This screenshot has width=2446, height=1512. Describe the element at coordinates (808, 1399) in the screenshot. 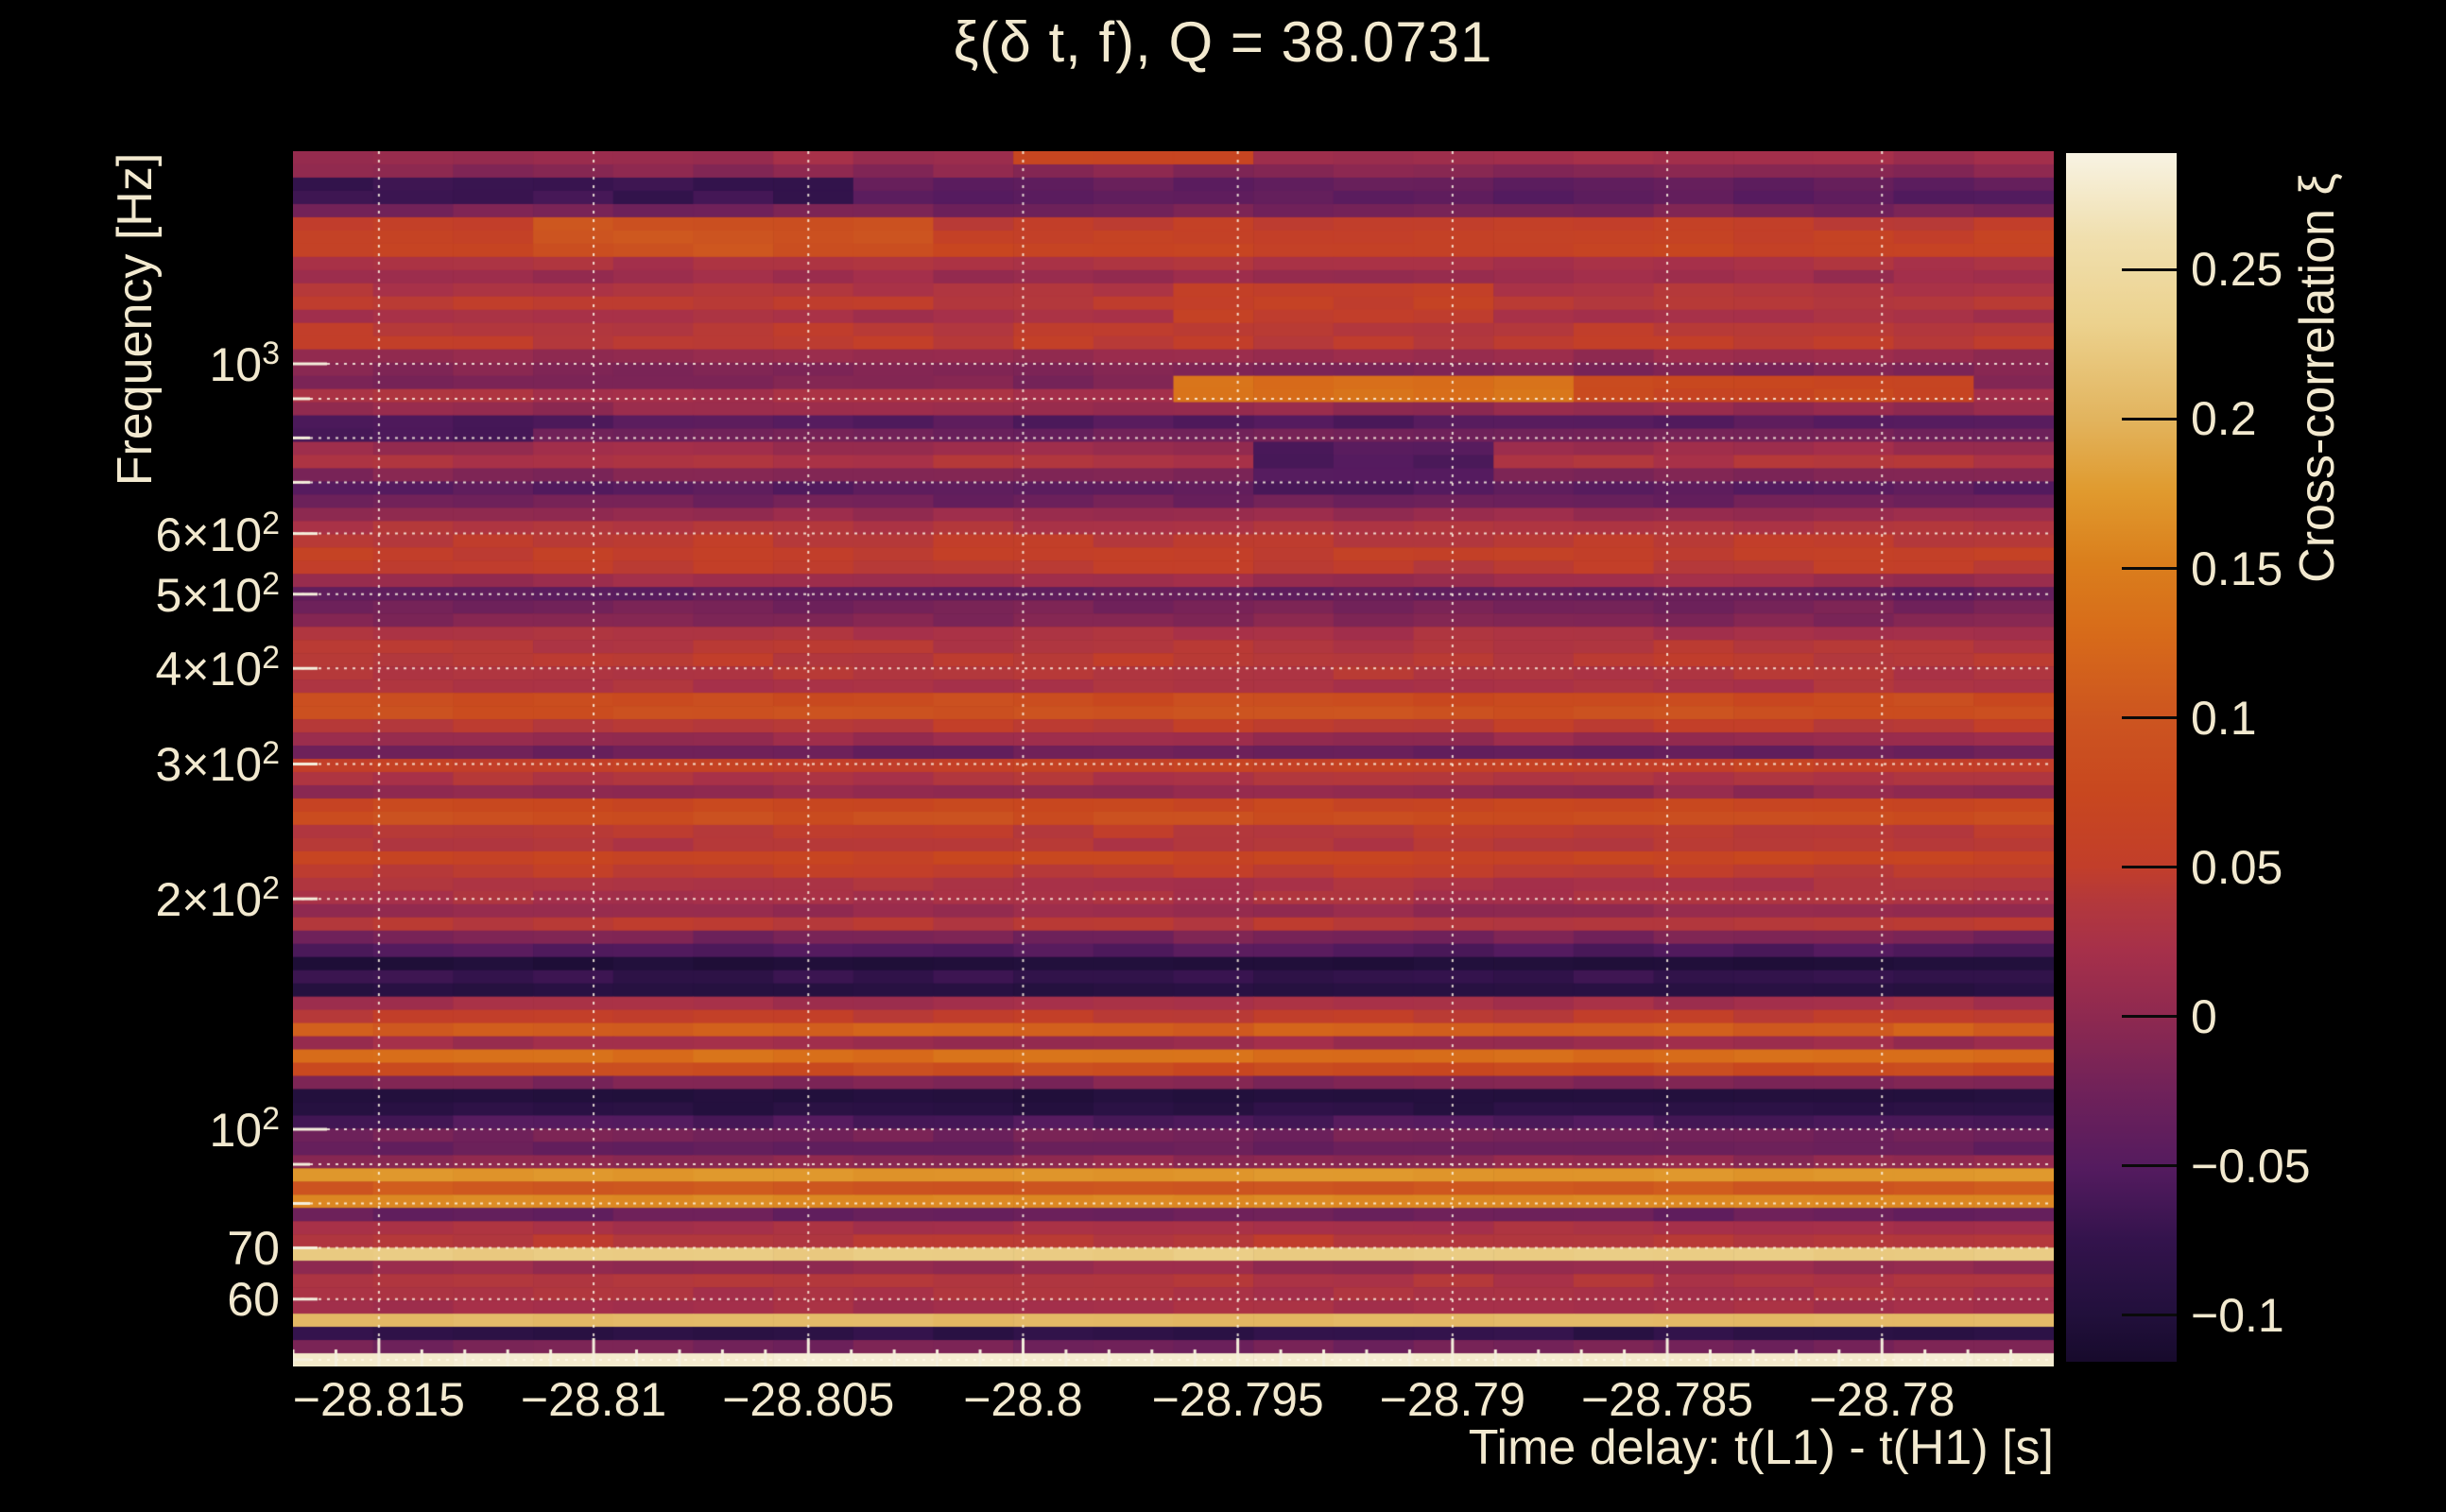

I see `x-tick-label: −28.805` at that location.